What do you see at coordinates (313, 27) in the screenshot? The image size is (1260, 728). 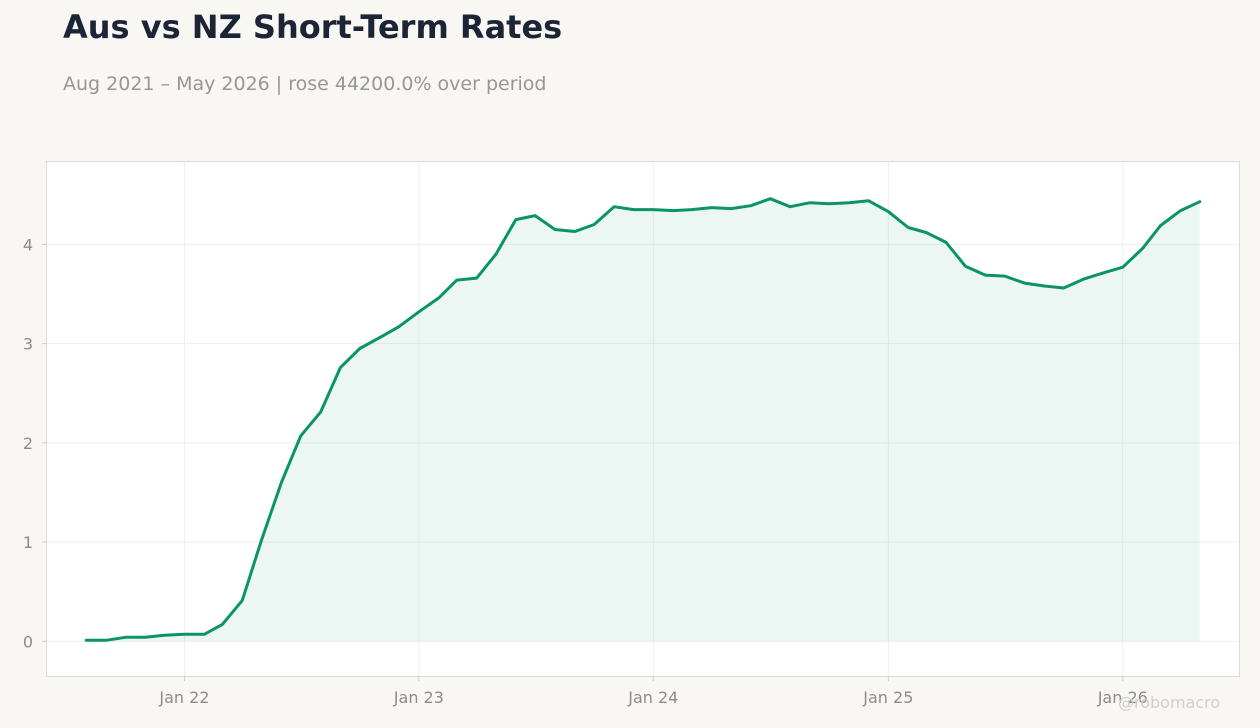 I see `chart-title: Aus vs NZ Short-Term Rates` at bounding box center [313, 27].